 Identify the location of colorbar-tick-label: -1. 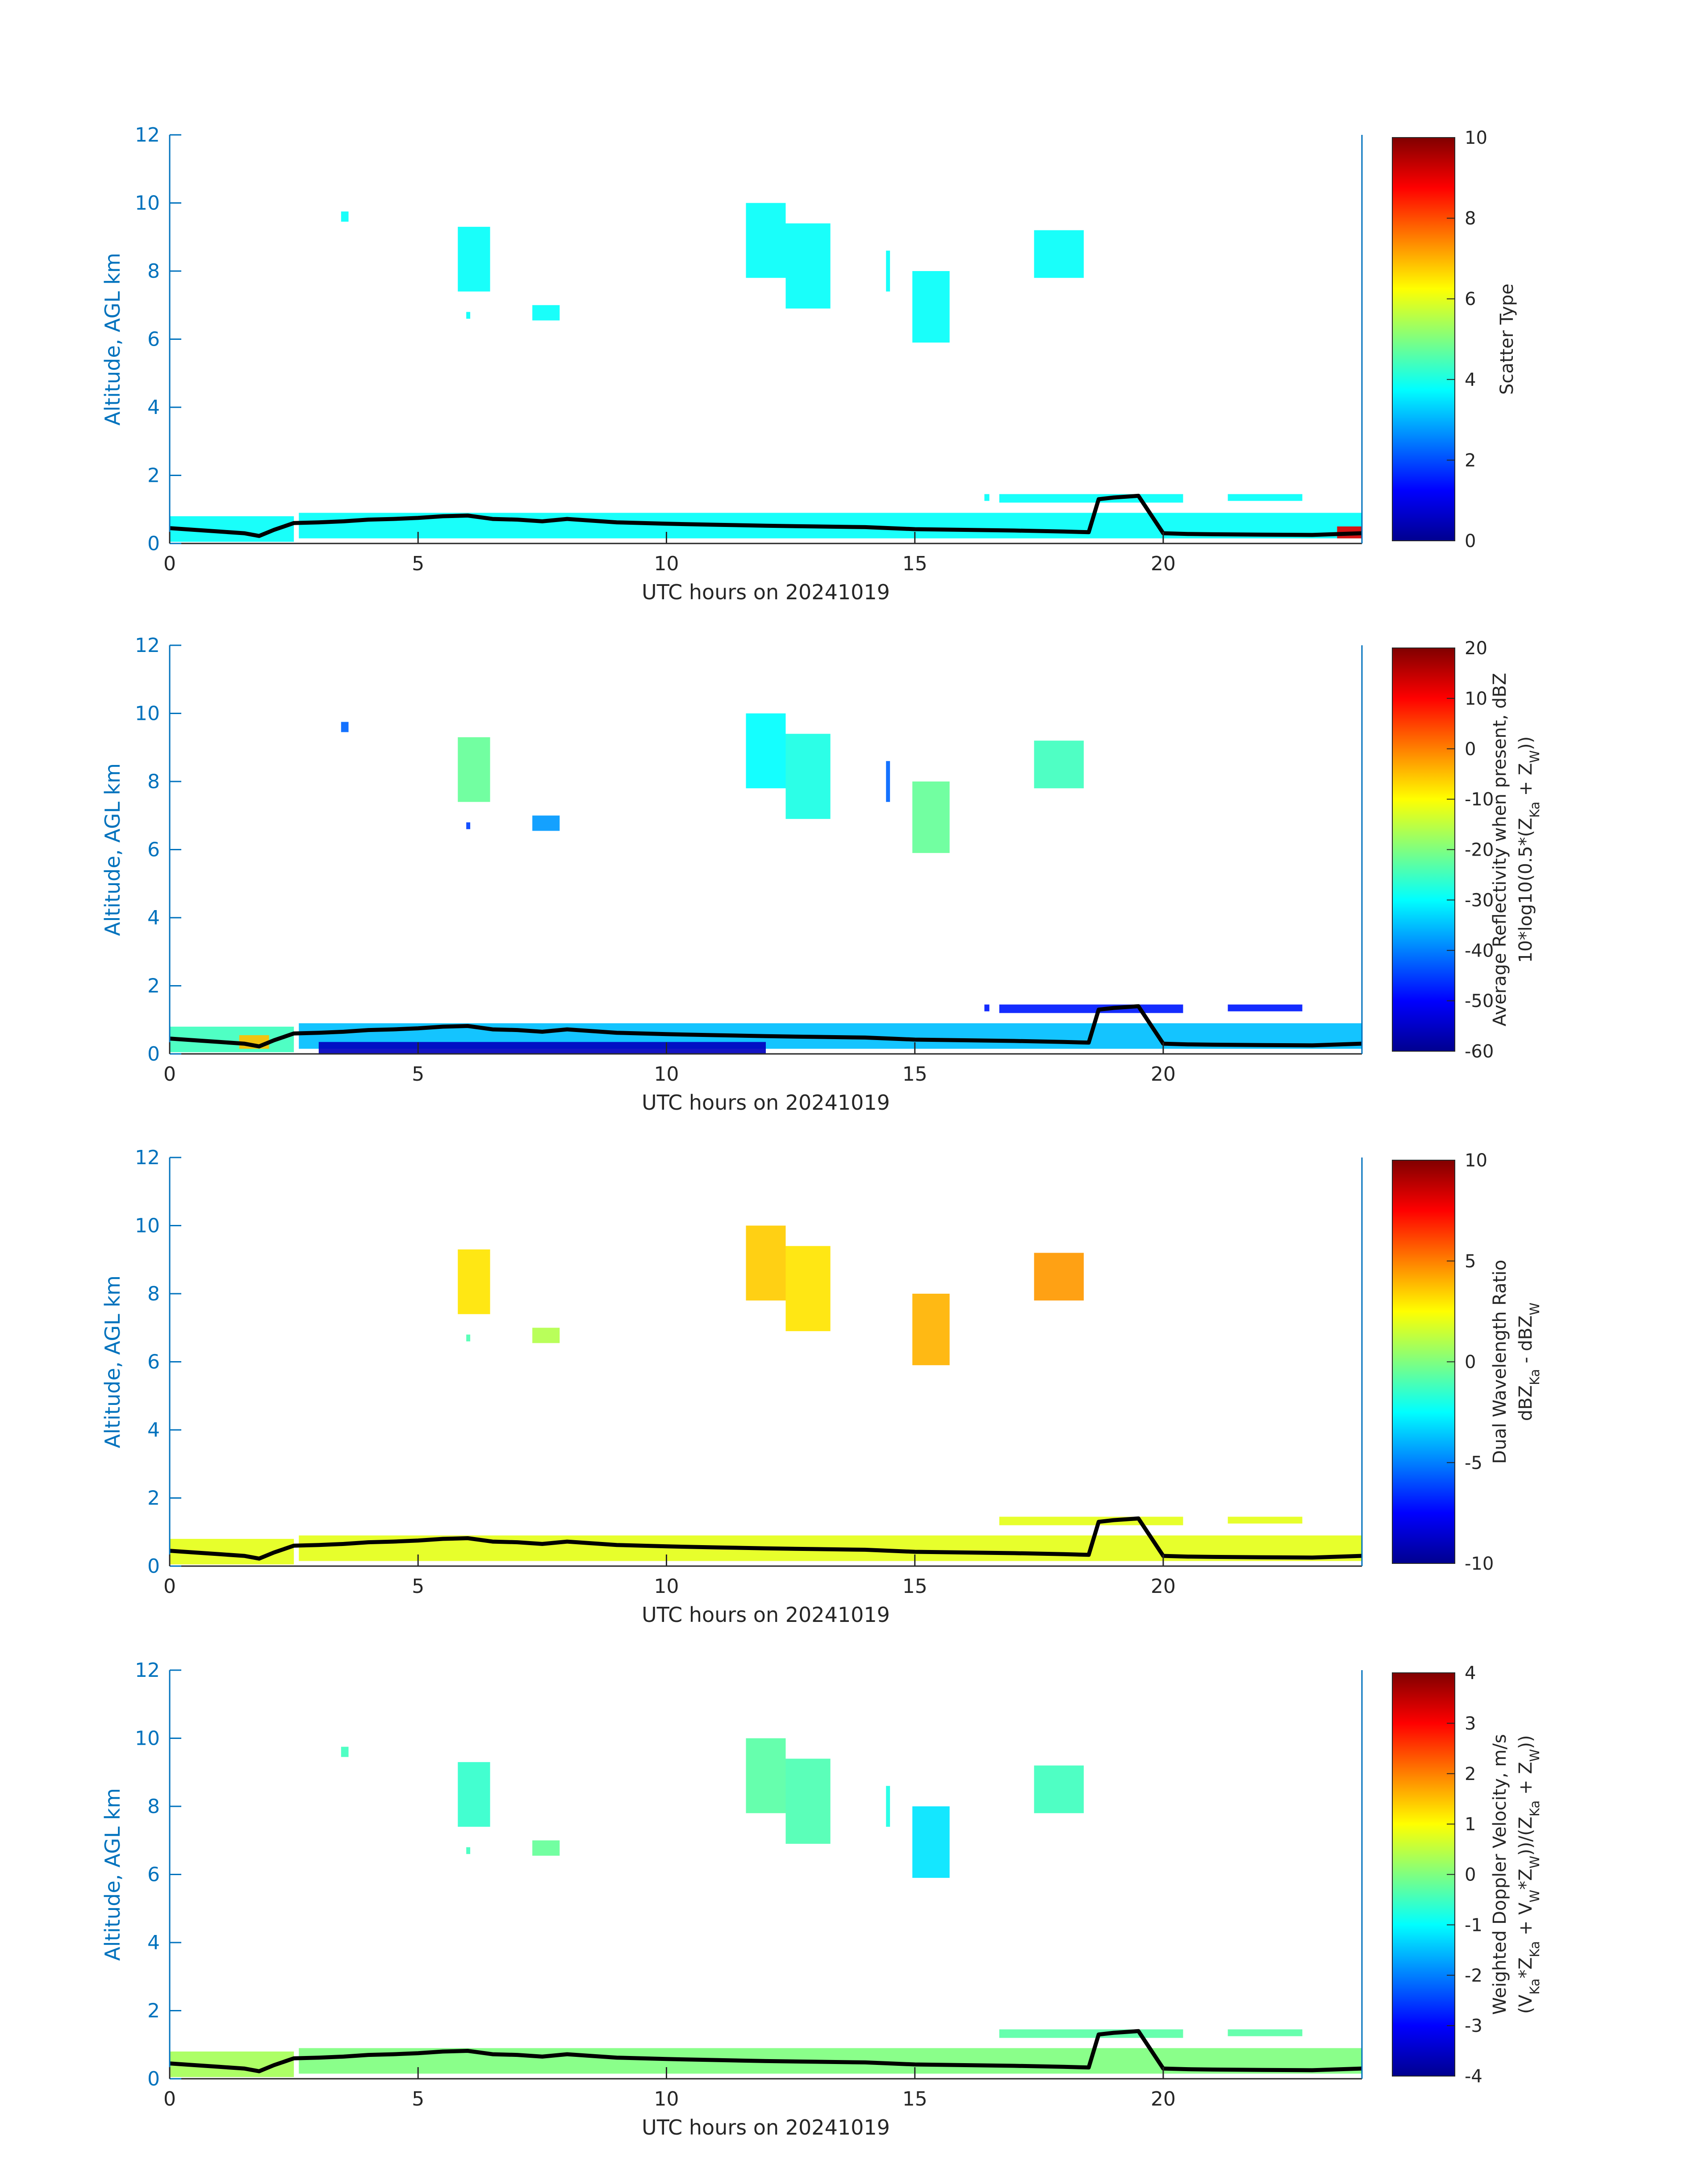
(1473, 1925).